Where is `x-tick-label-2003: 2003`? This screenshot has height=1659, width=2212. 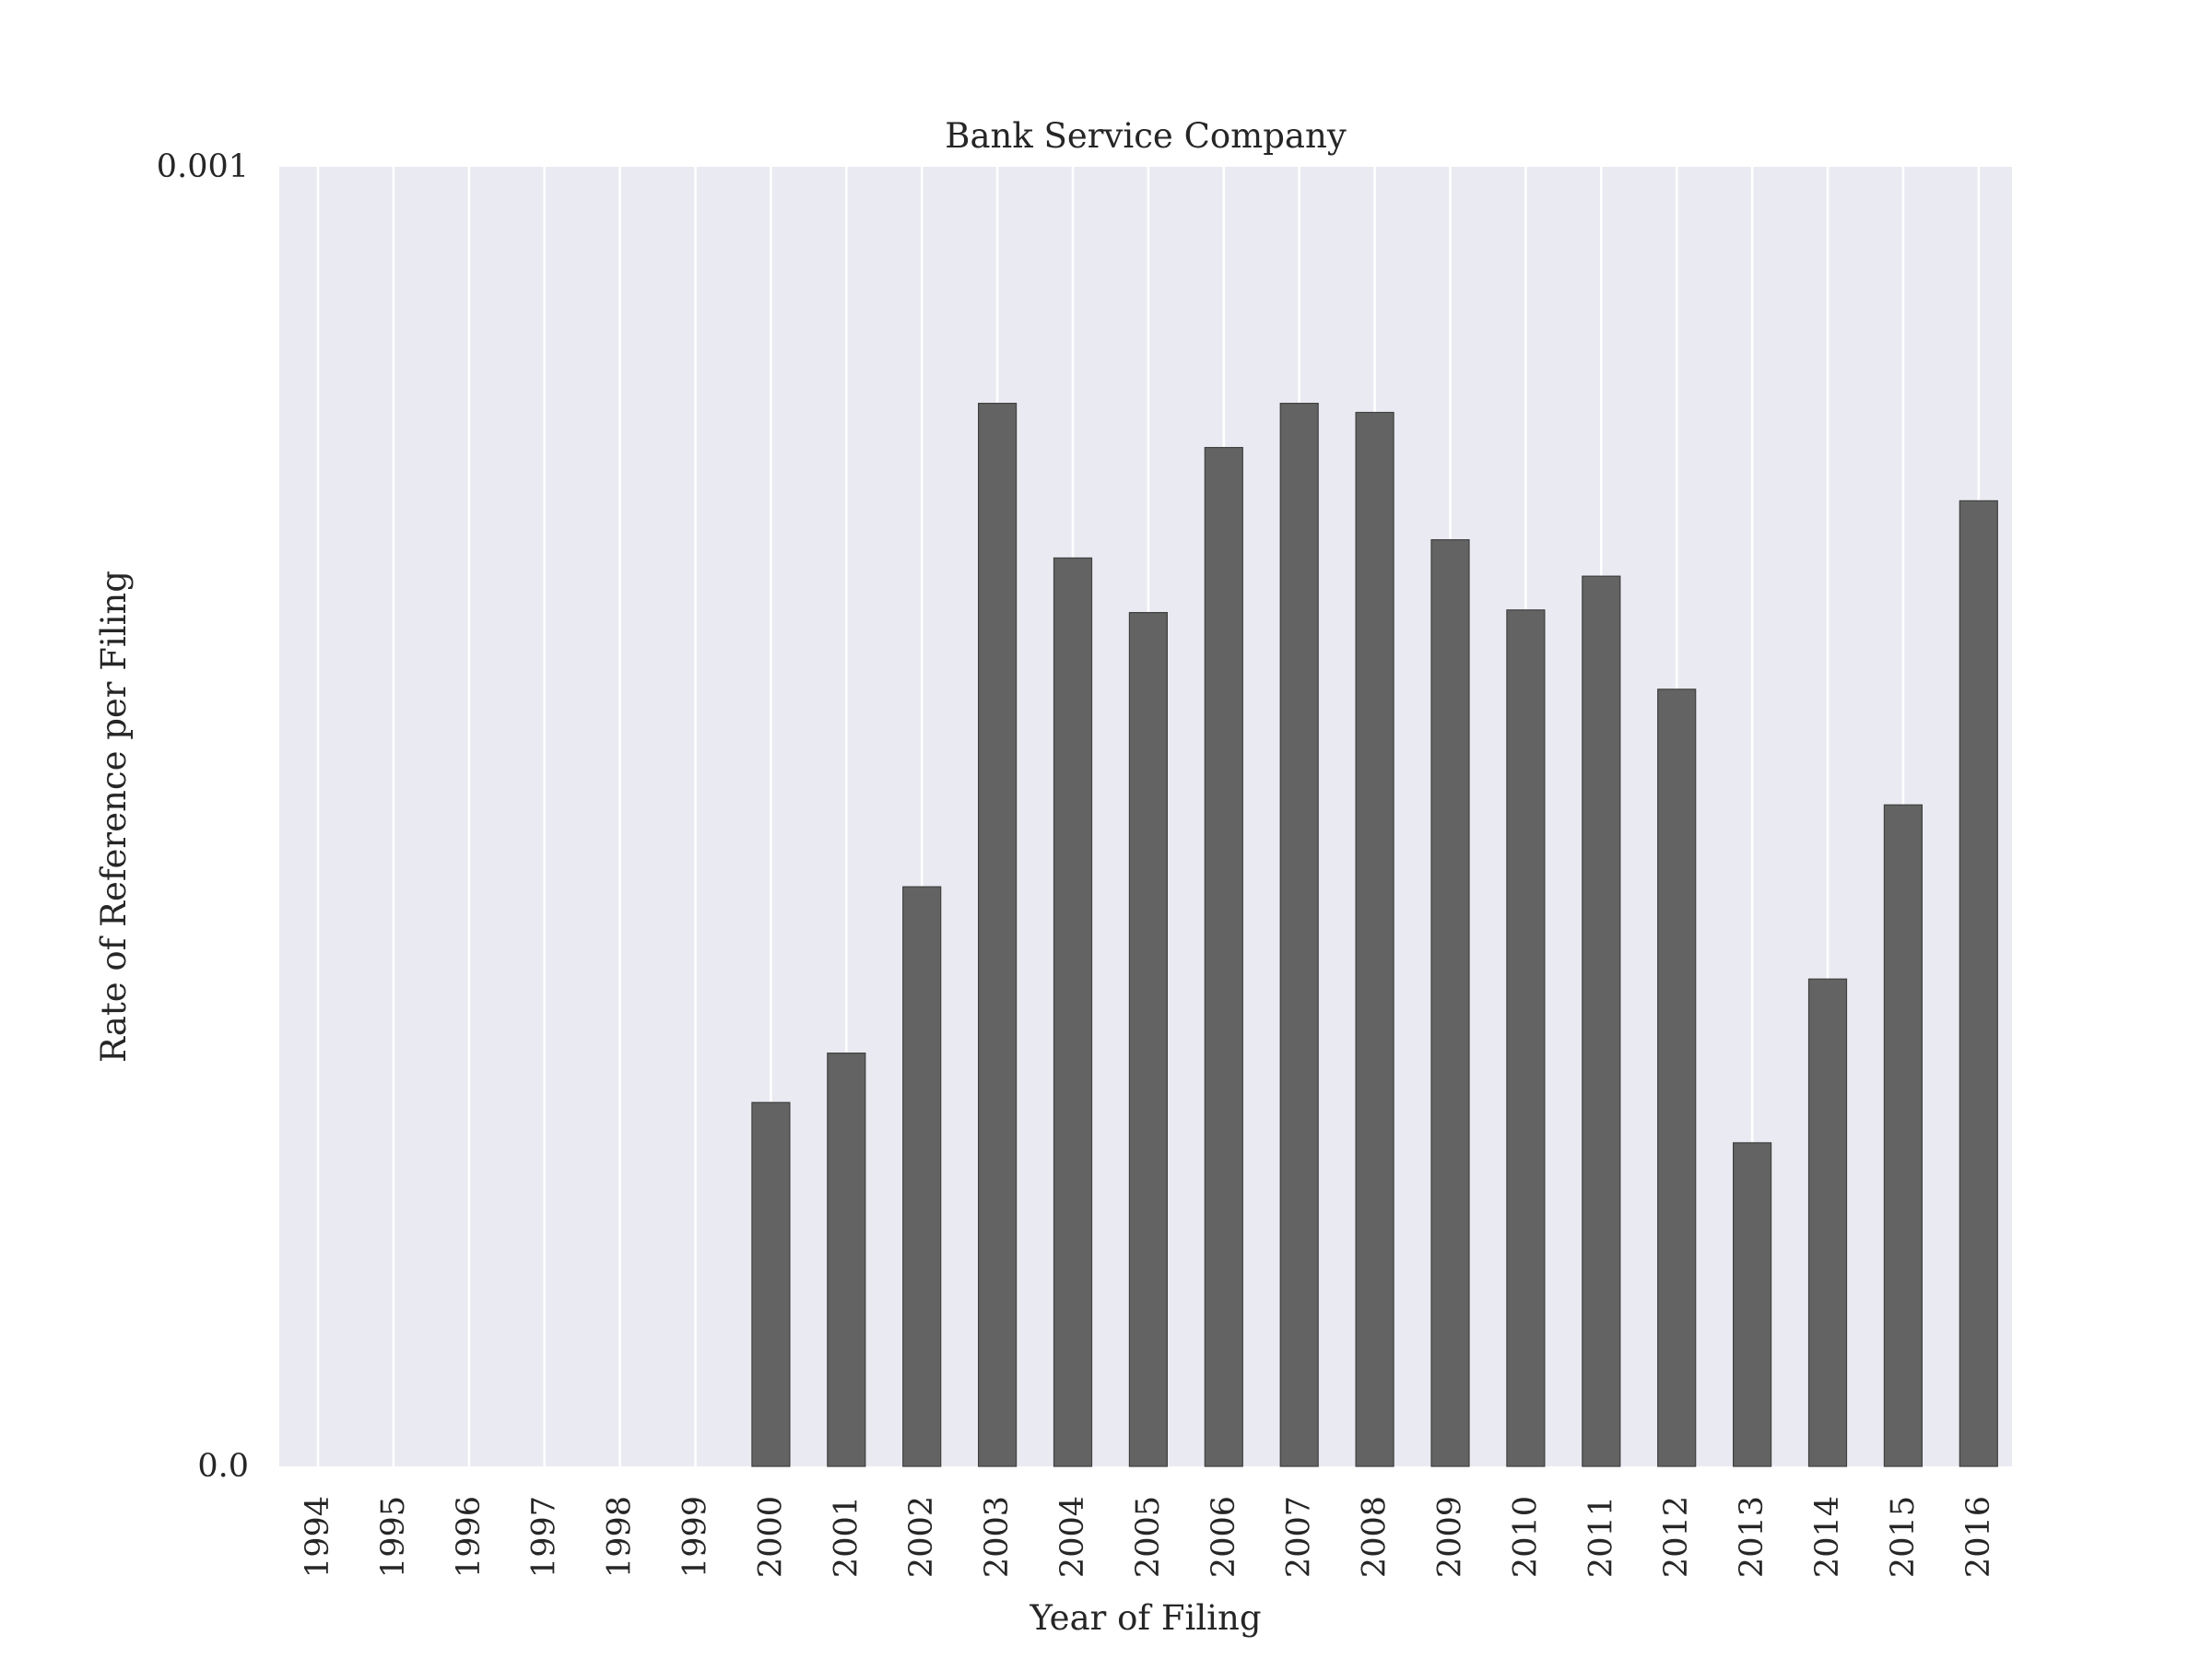
x-tick-label-2003: 2003 is located at coordinates (997, 1537).